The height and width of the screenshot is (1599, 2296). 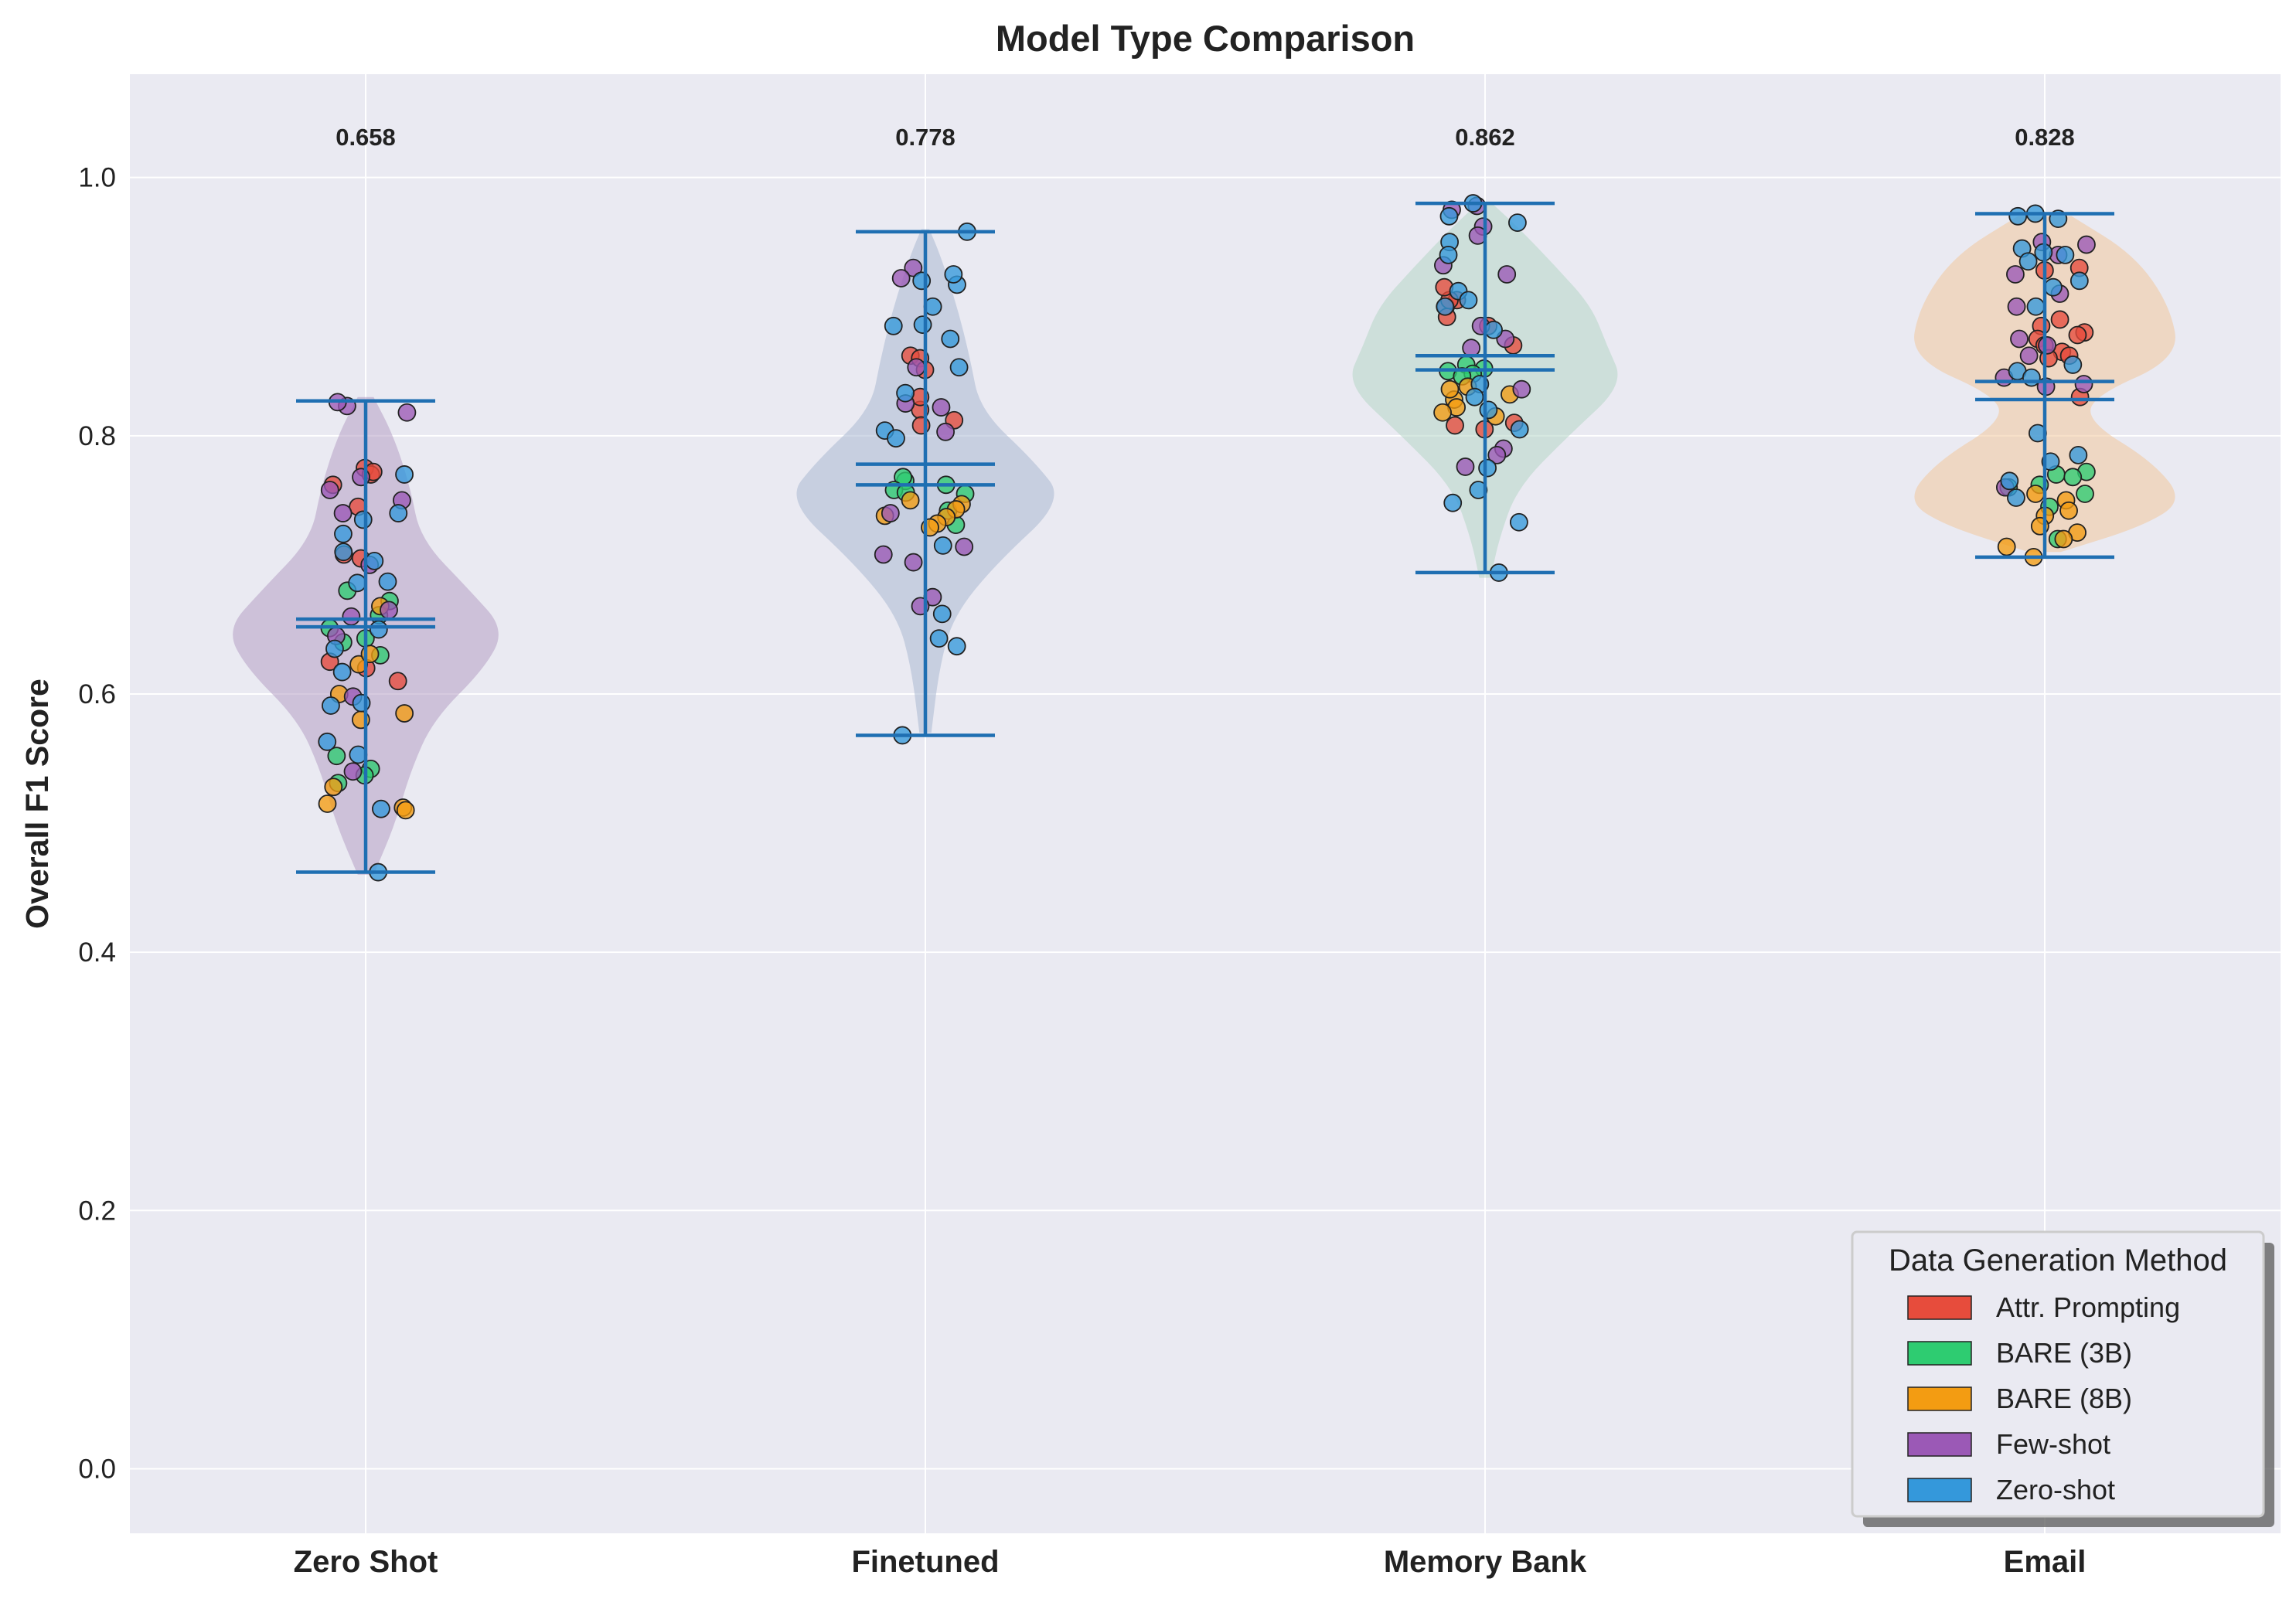 What do you see at coordinates (2064, 1398) in the screenshot?
I see `legend-label: BARE (8B)` at bounding box center [2064, 1398].